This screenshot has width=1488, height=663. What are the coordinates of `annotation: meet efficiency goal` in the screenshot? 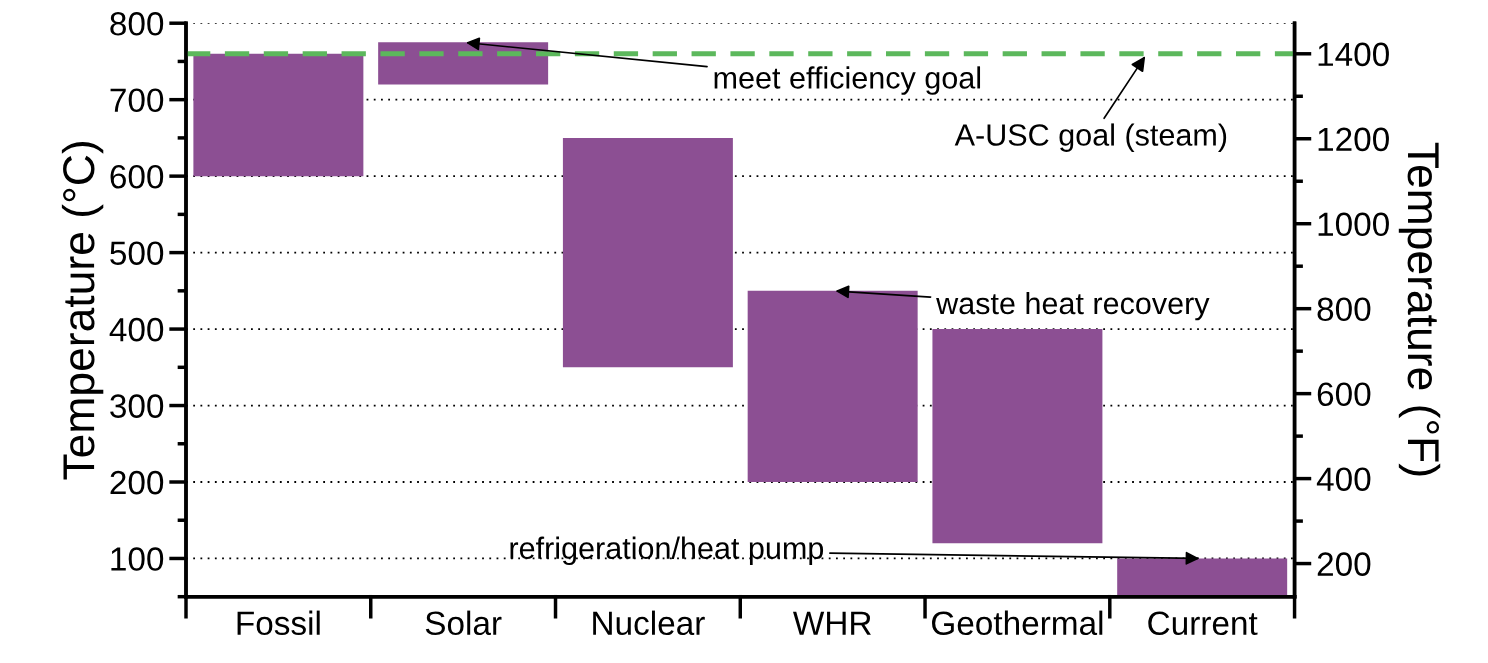 It's located at (847, 80).